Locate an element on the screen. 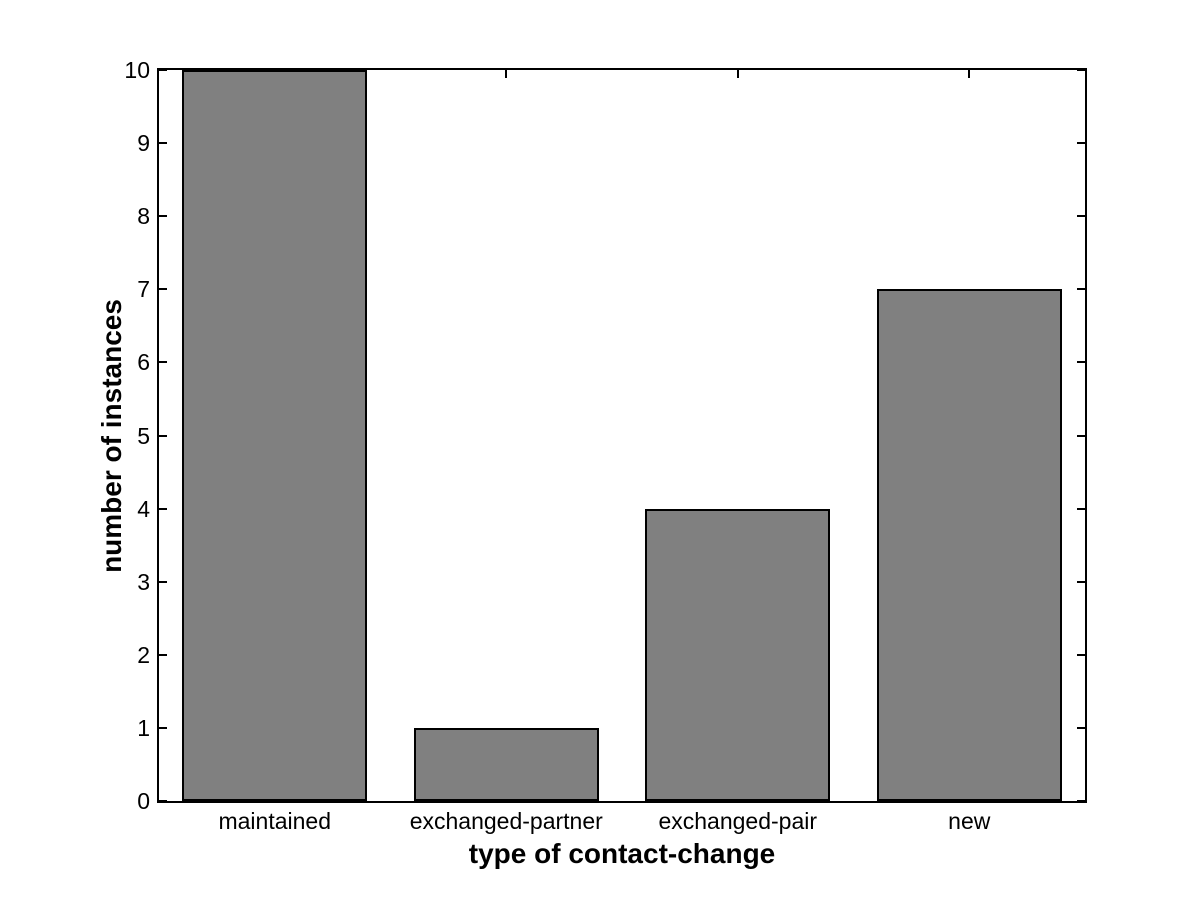  y-tick-label: 3 is located at coordinates (143, 581).